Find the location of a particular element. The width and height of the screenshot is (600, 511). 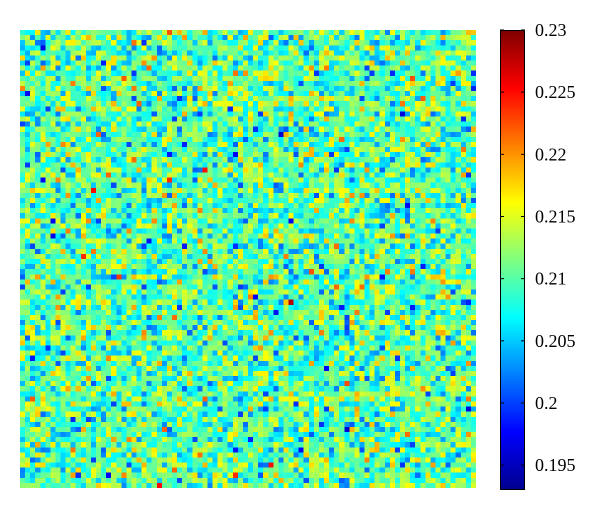

colorbar-tick-label: 0.2 is located at coordinates (546, 403).